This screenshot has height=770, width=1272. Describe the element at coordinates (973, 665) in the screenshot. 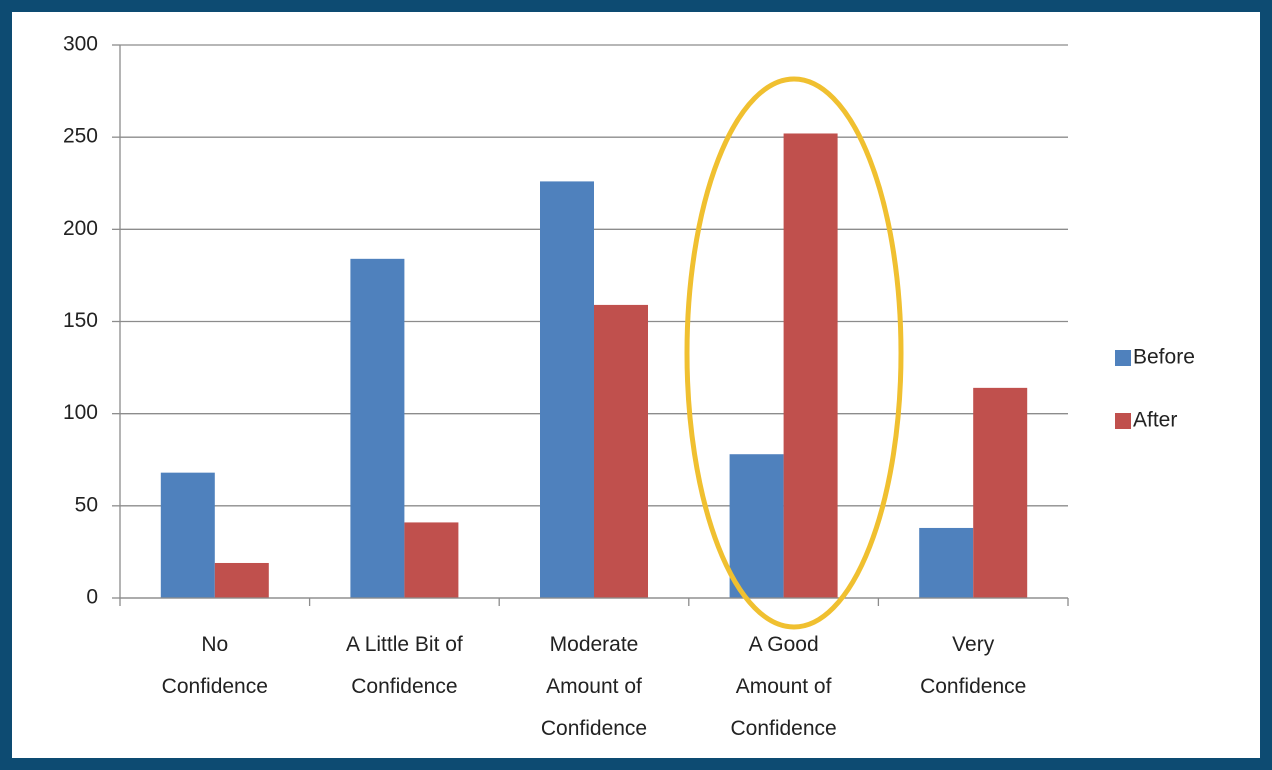

I see `x-tick-label: Very Confidence` at that location.